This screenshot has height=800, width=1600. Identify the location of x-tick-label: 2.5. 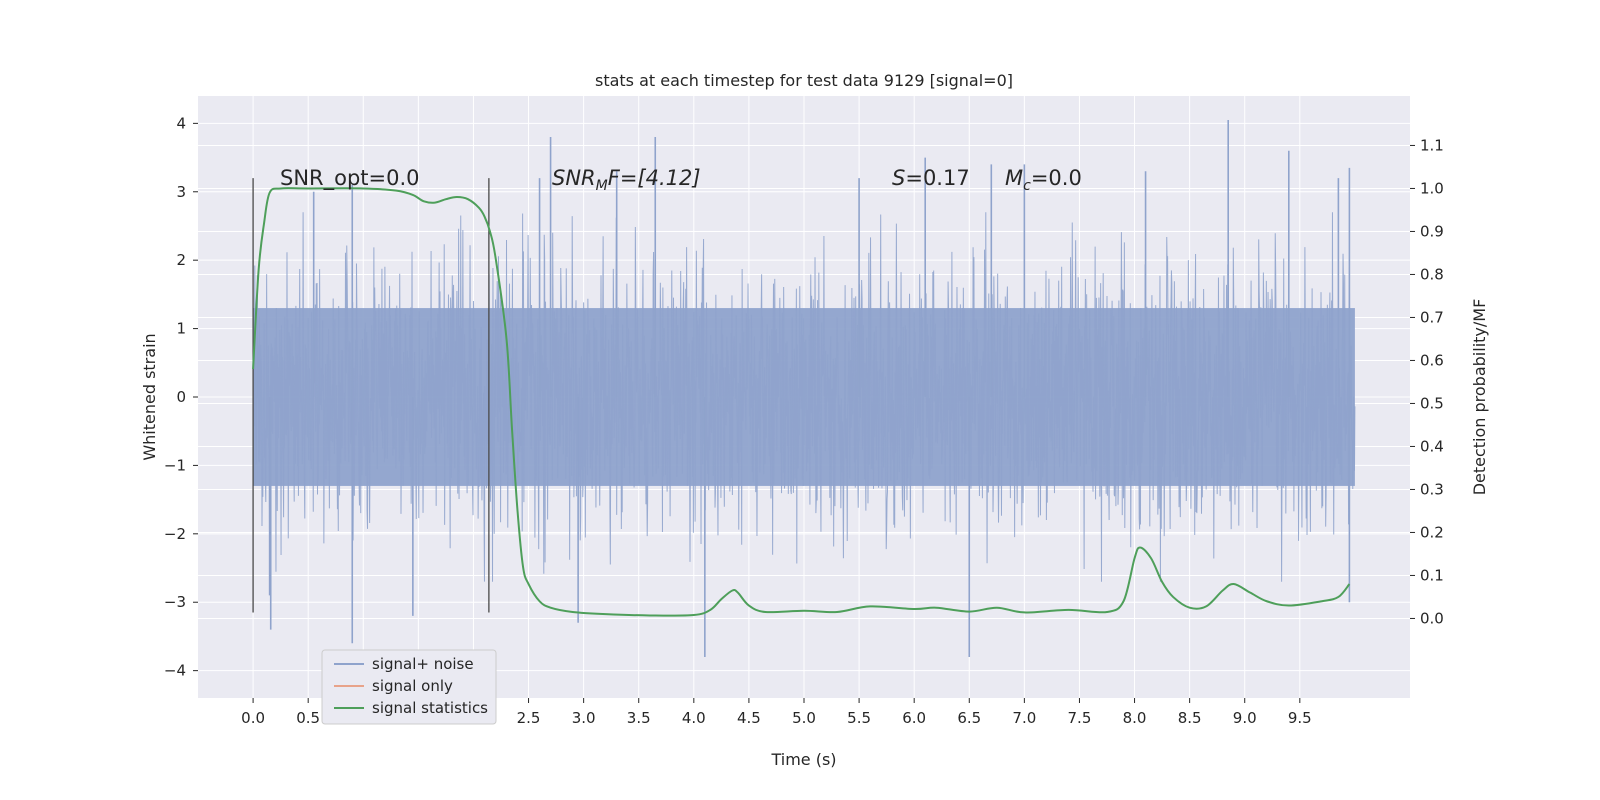
(529, 718).